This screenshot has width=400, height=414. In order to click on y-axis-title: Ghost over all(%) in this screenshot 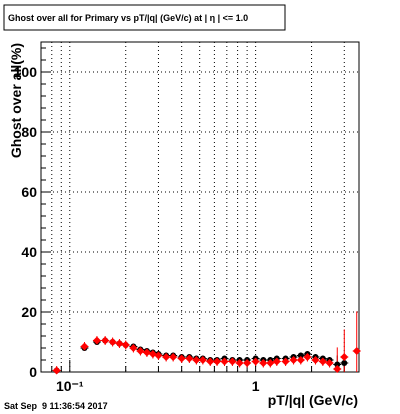, I will do `click(16, 100)`.